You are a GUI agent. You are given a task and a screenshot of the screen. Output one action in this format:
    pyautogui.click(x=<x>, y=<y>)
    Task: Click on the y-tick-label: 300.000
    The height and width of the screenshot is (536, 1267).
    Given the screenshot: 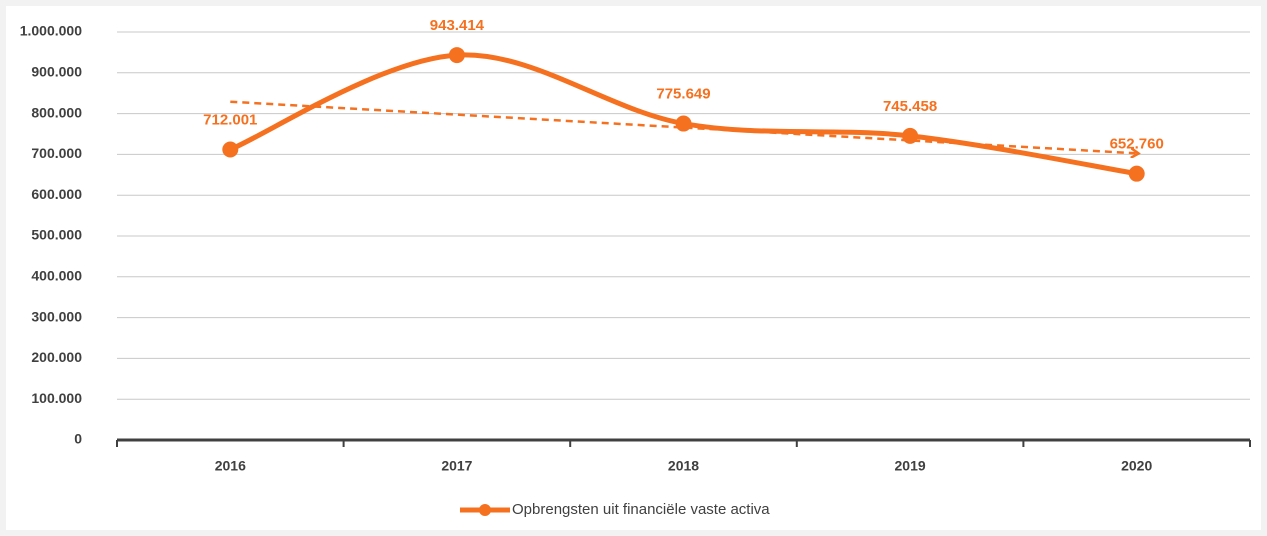 What is the action you would take?
    pyautogui.click(x=56, y=316)
    